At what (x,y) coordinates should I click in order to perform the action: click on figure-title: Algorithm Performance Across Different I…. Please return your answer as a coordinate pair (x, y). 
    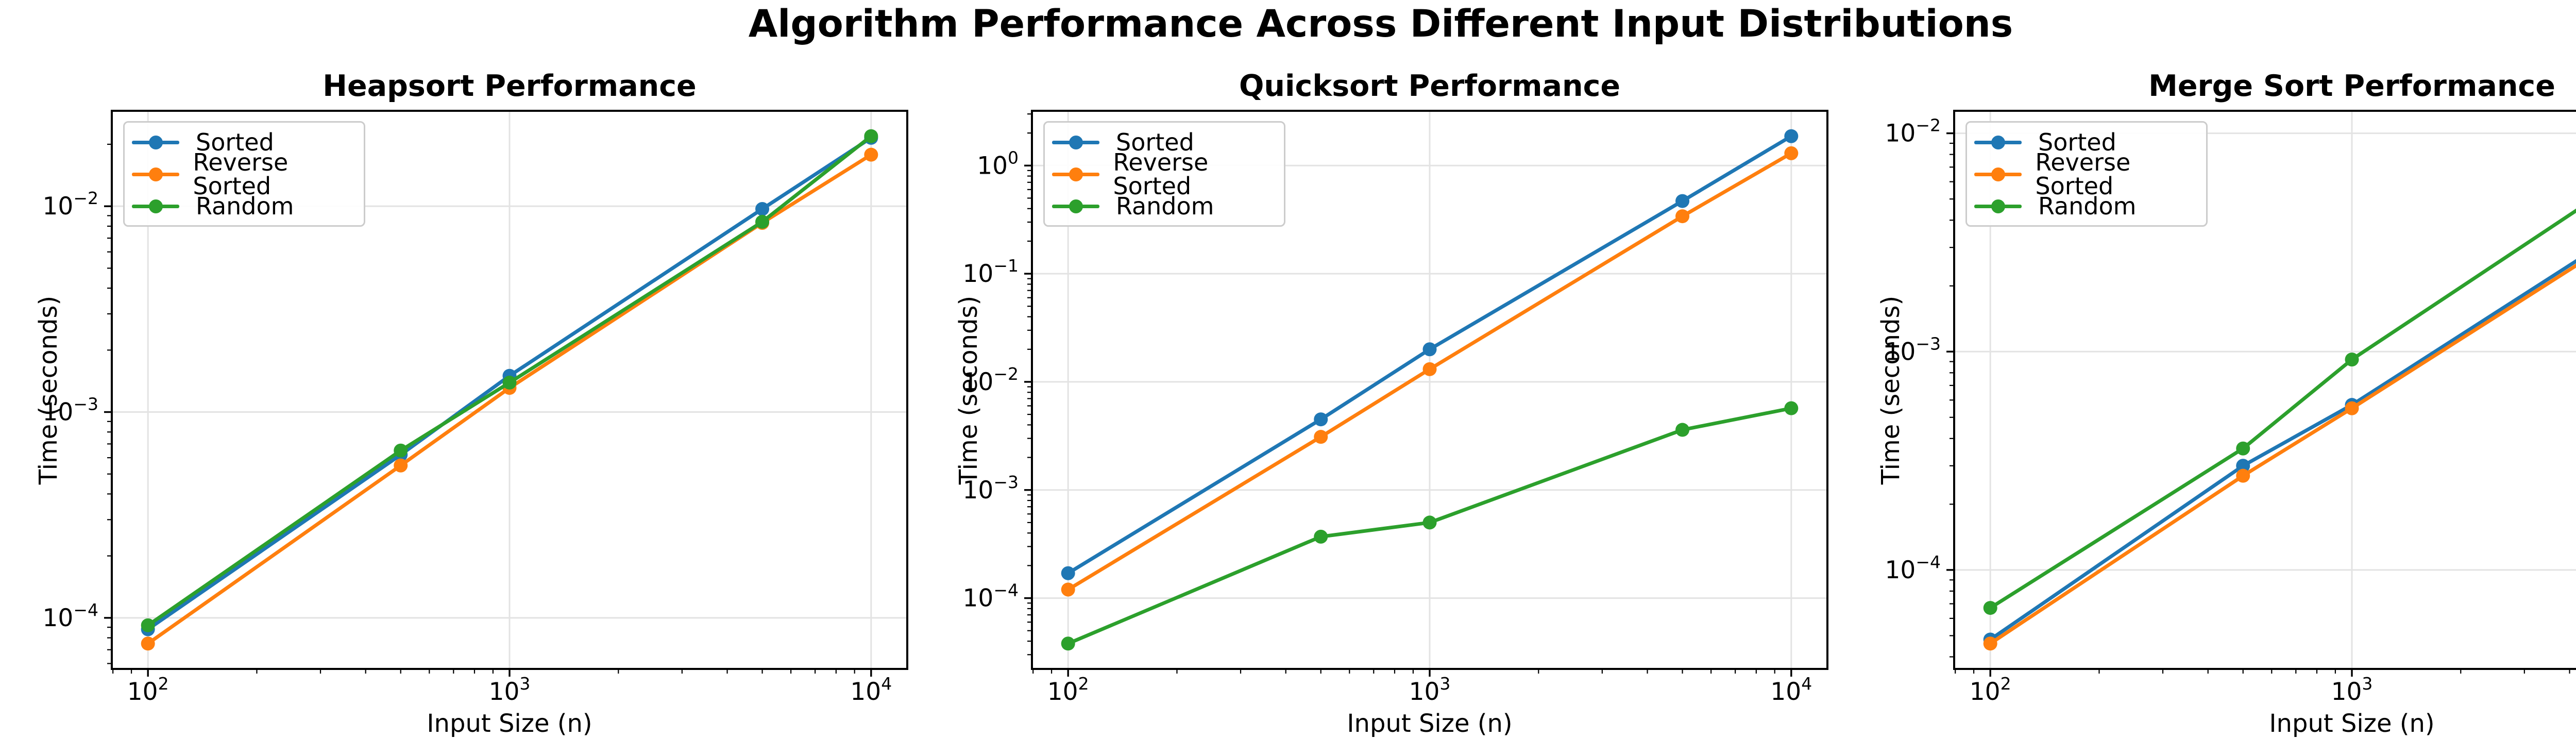
    Looking at the image, I should click on (1380, 24).